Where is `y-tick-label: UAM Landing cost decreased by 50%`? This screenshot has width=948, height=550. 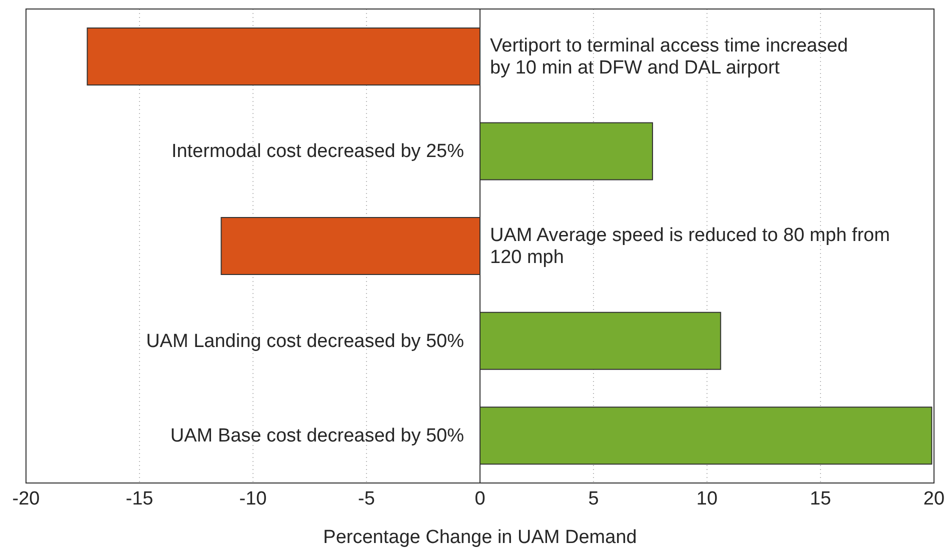 y-tick-label: UAM Landing cost decreased by 50% is located at coordinates (305, 341).